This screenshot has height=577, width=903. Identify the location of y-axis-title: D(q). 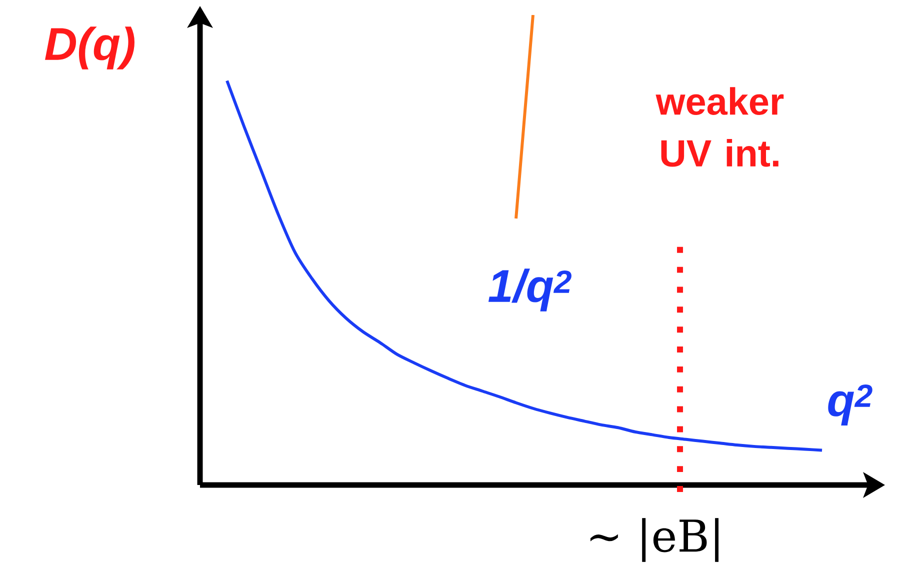
(89, 48).